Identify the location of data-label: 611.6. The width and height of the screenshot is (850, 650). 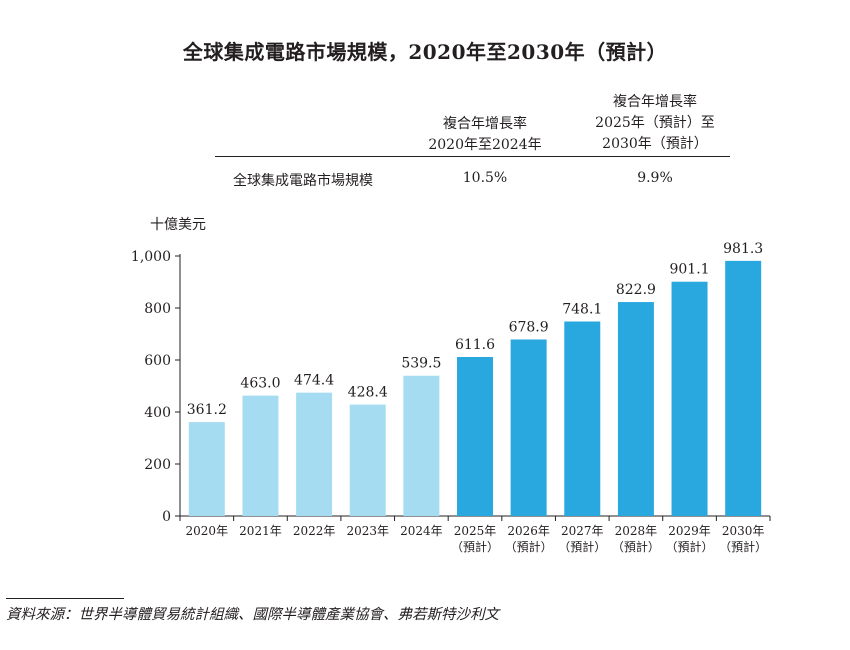
(475, 345).